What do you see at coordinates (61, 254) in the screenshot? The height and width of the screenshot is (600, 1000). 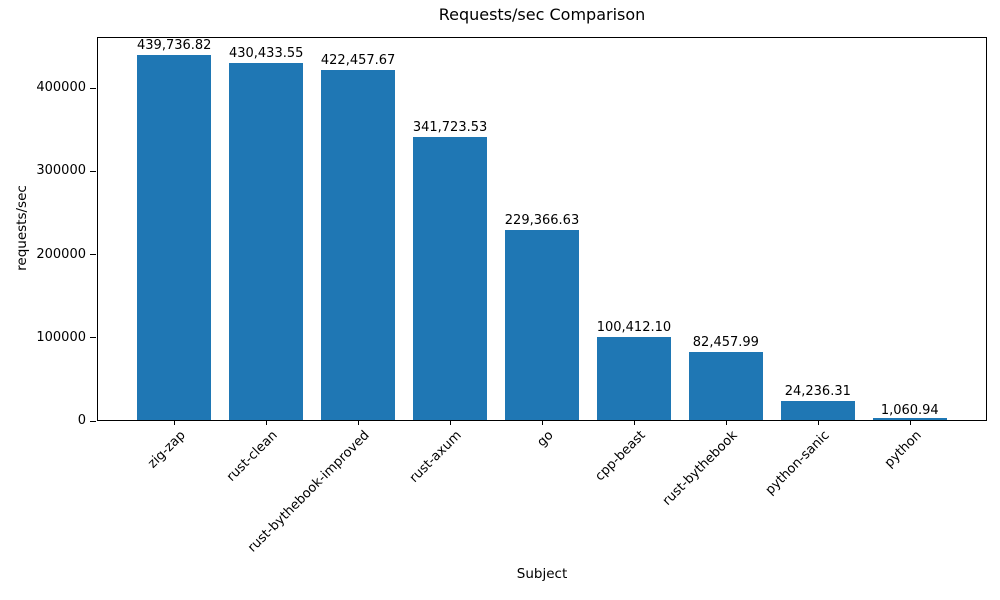 I see `y-tick-label: 200000` at bounding box center [61, 254].